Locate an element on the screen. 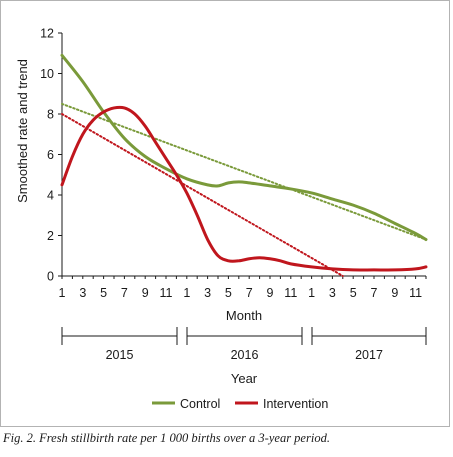 The width and height of the screenshot is (453, 457). y-tick-label: 2 is located at coordinates (50, 236).